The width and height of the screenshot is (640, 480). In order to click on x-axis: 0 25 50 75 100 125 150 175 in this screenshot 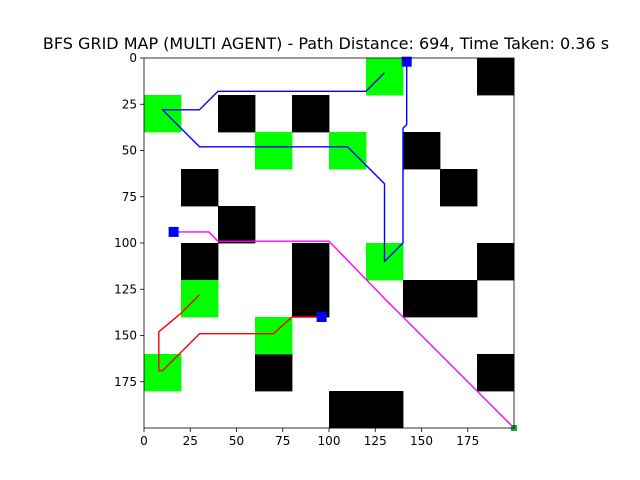, I will do `click(309, 438)`.